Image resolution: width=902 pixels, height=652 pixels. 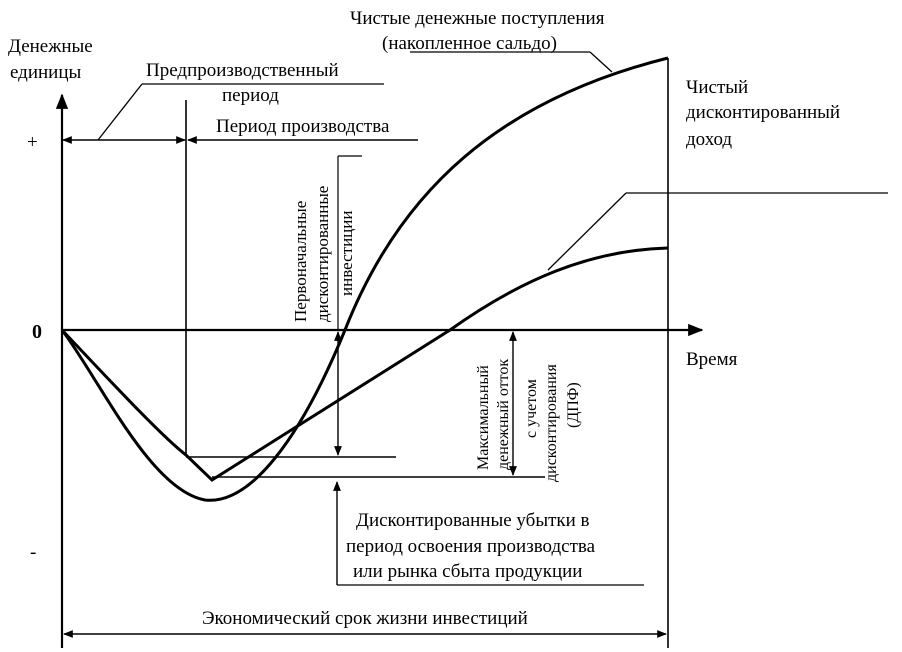 What do you see at coordinates (587, 231) in the screenshot?
I see `npv-leader` at bounding box center [587, 231].